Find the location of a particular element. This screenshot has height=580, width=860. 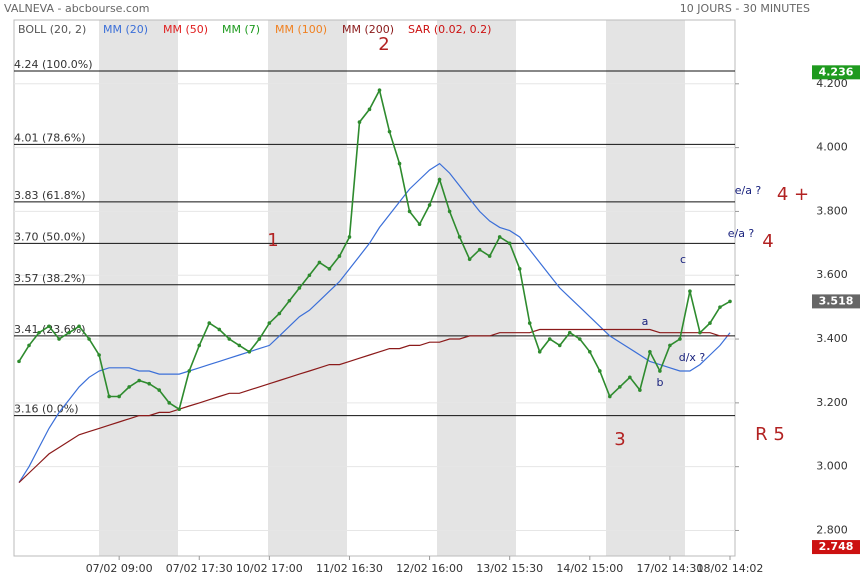

y-tick-label: 3.400 is located at coordinates (832, 338).